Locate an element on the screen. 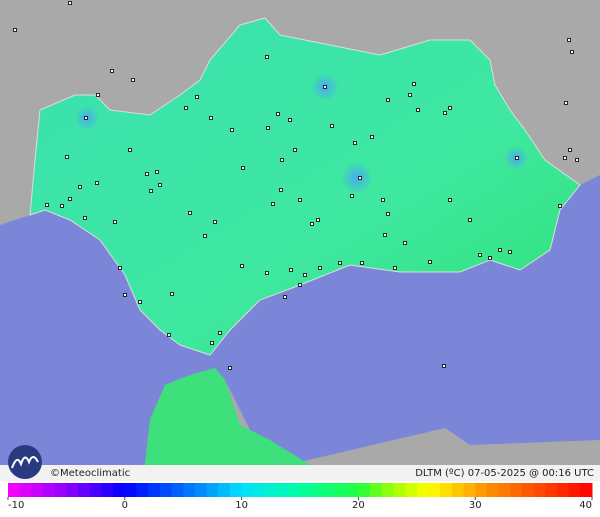 The width and height of the screenshot is (600, 517). logo is located at coordinates (25, 462).